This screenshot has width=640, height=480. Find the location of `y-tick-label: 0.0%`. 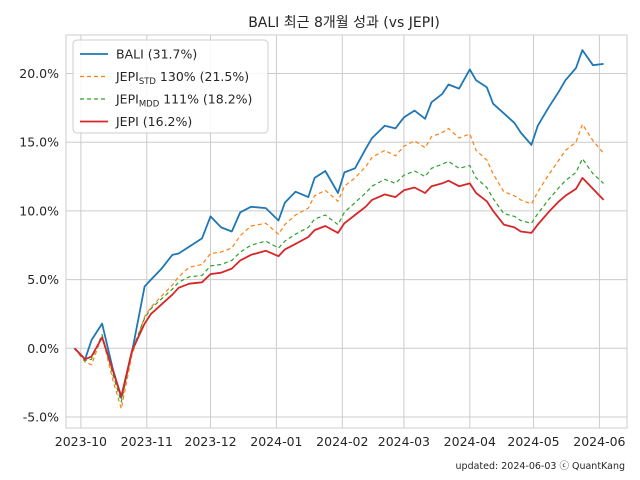

y-tick-label: 0.0% is located at coordinates (43, 348).